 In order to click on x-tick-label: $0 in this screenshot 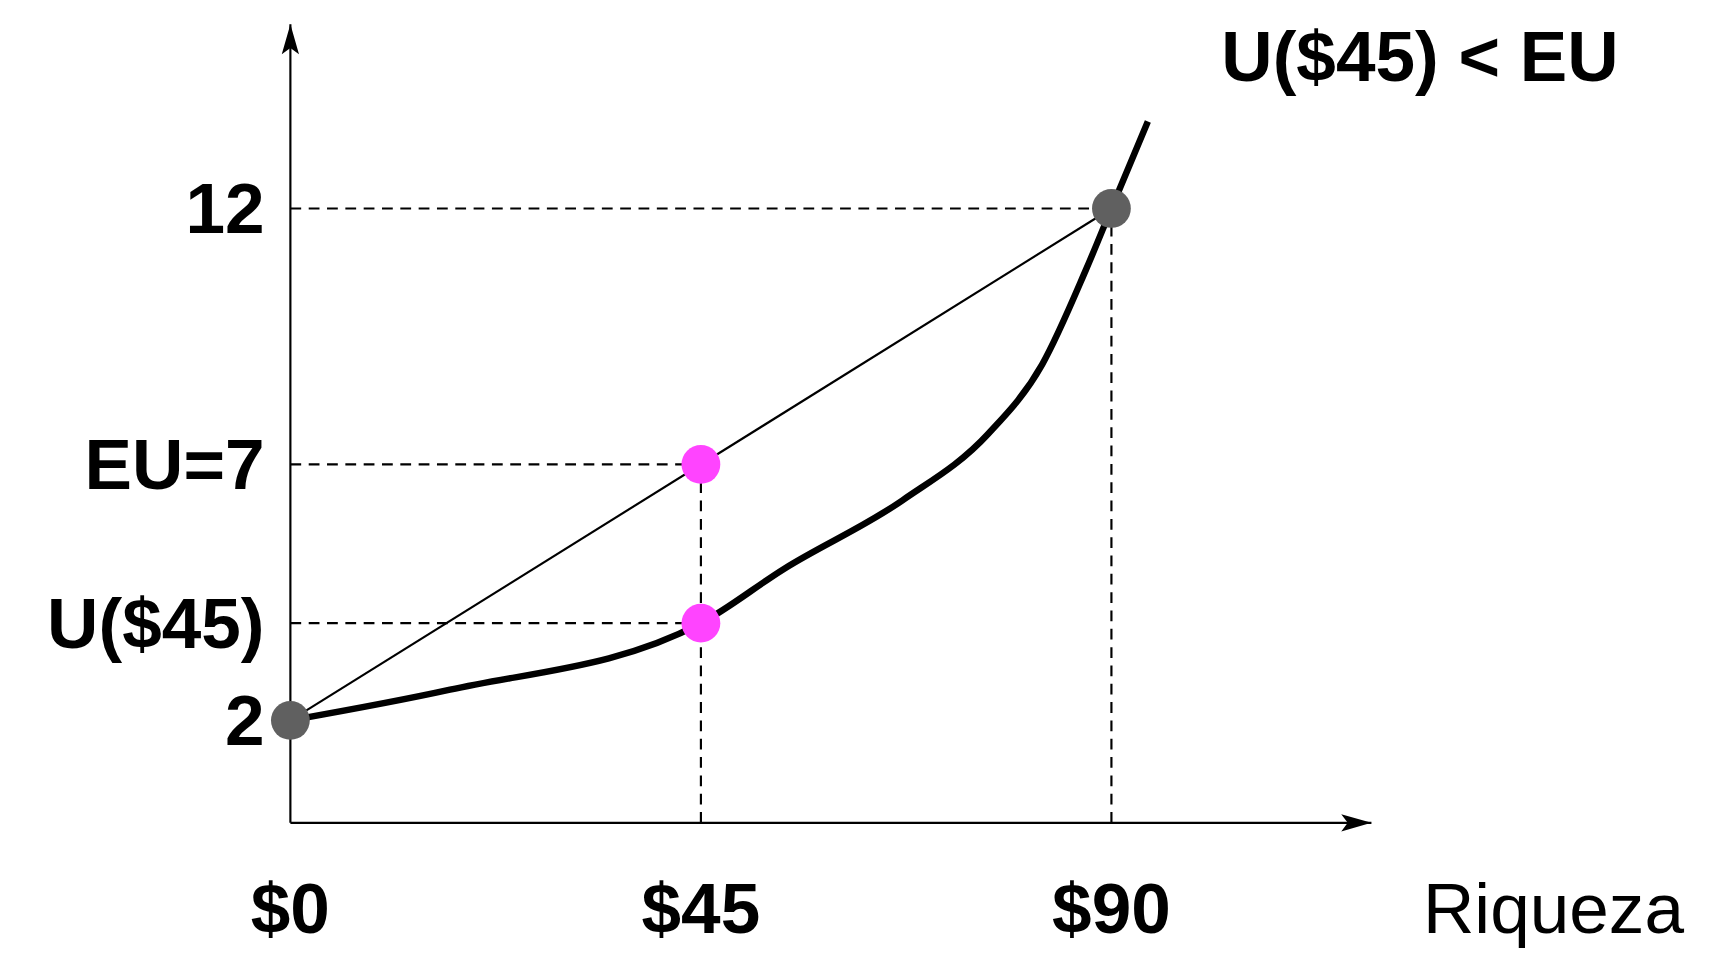, I will do `click(290, 908)`.